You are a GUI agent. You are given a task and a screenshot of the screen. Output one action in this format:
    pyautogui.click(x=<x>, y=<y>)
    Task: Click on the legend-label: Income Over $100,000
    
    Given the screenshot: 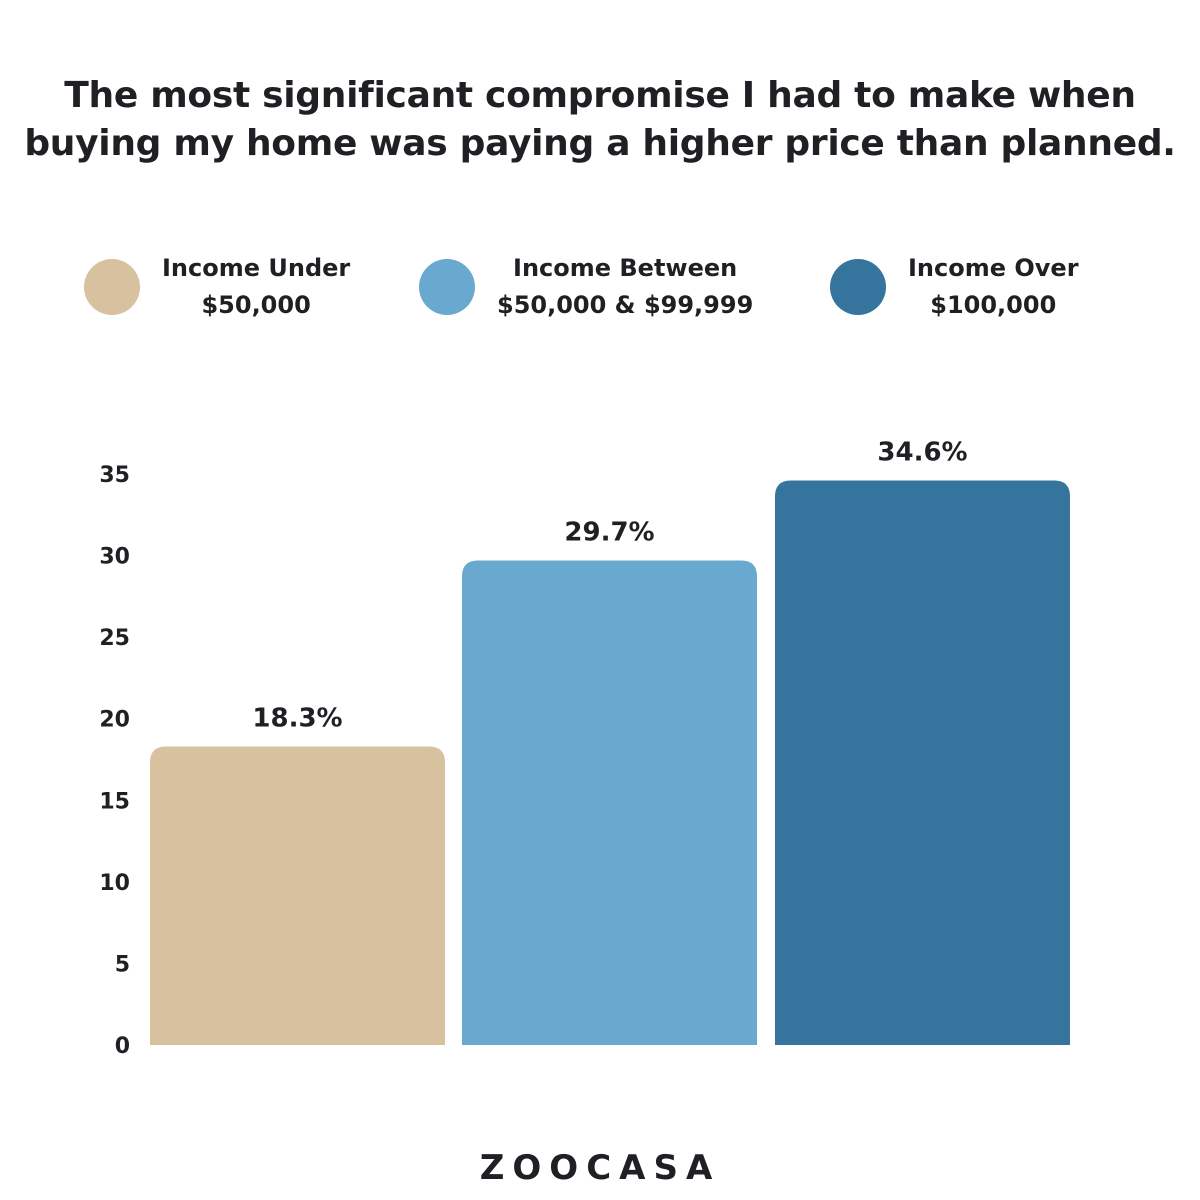 What is the action you would take?
    pyautogui.click(x=993, y=287)
    